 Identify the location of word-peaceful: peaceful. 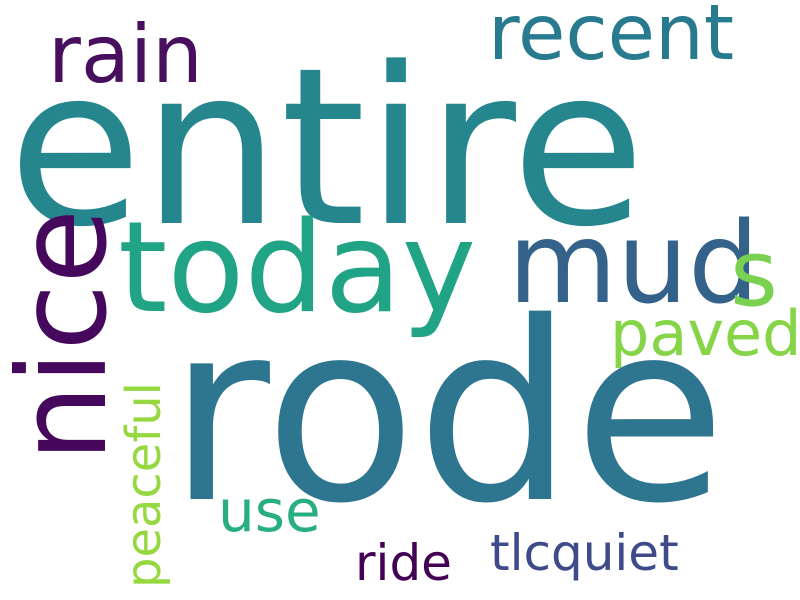
(144, 485).